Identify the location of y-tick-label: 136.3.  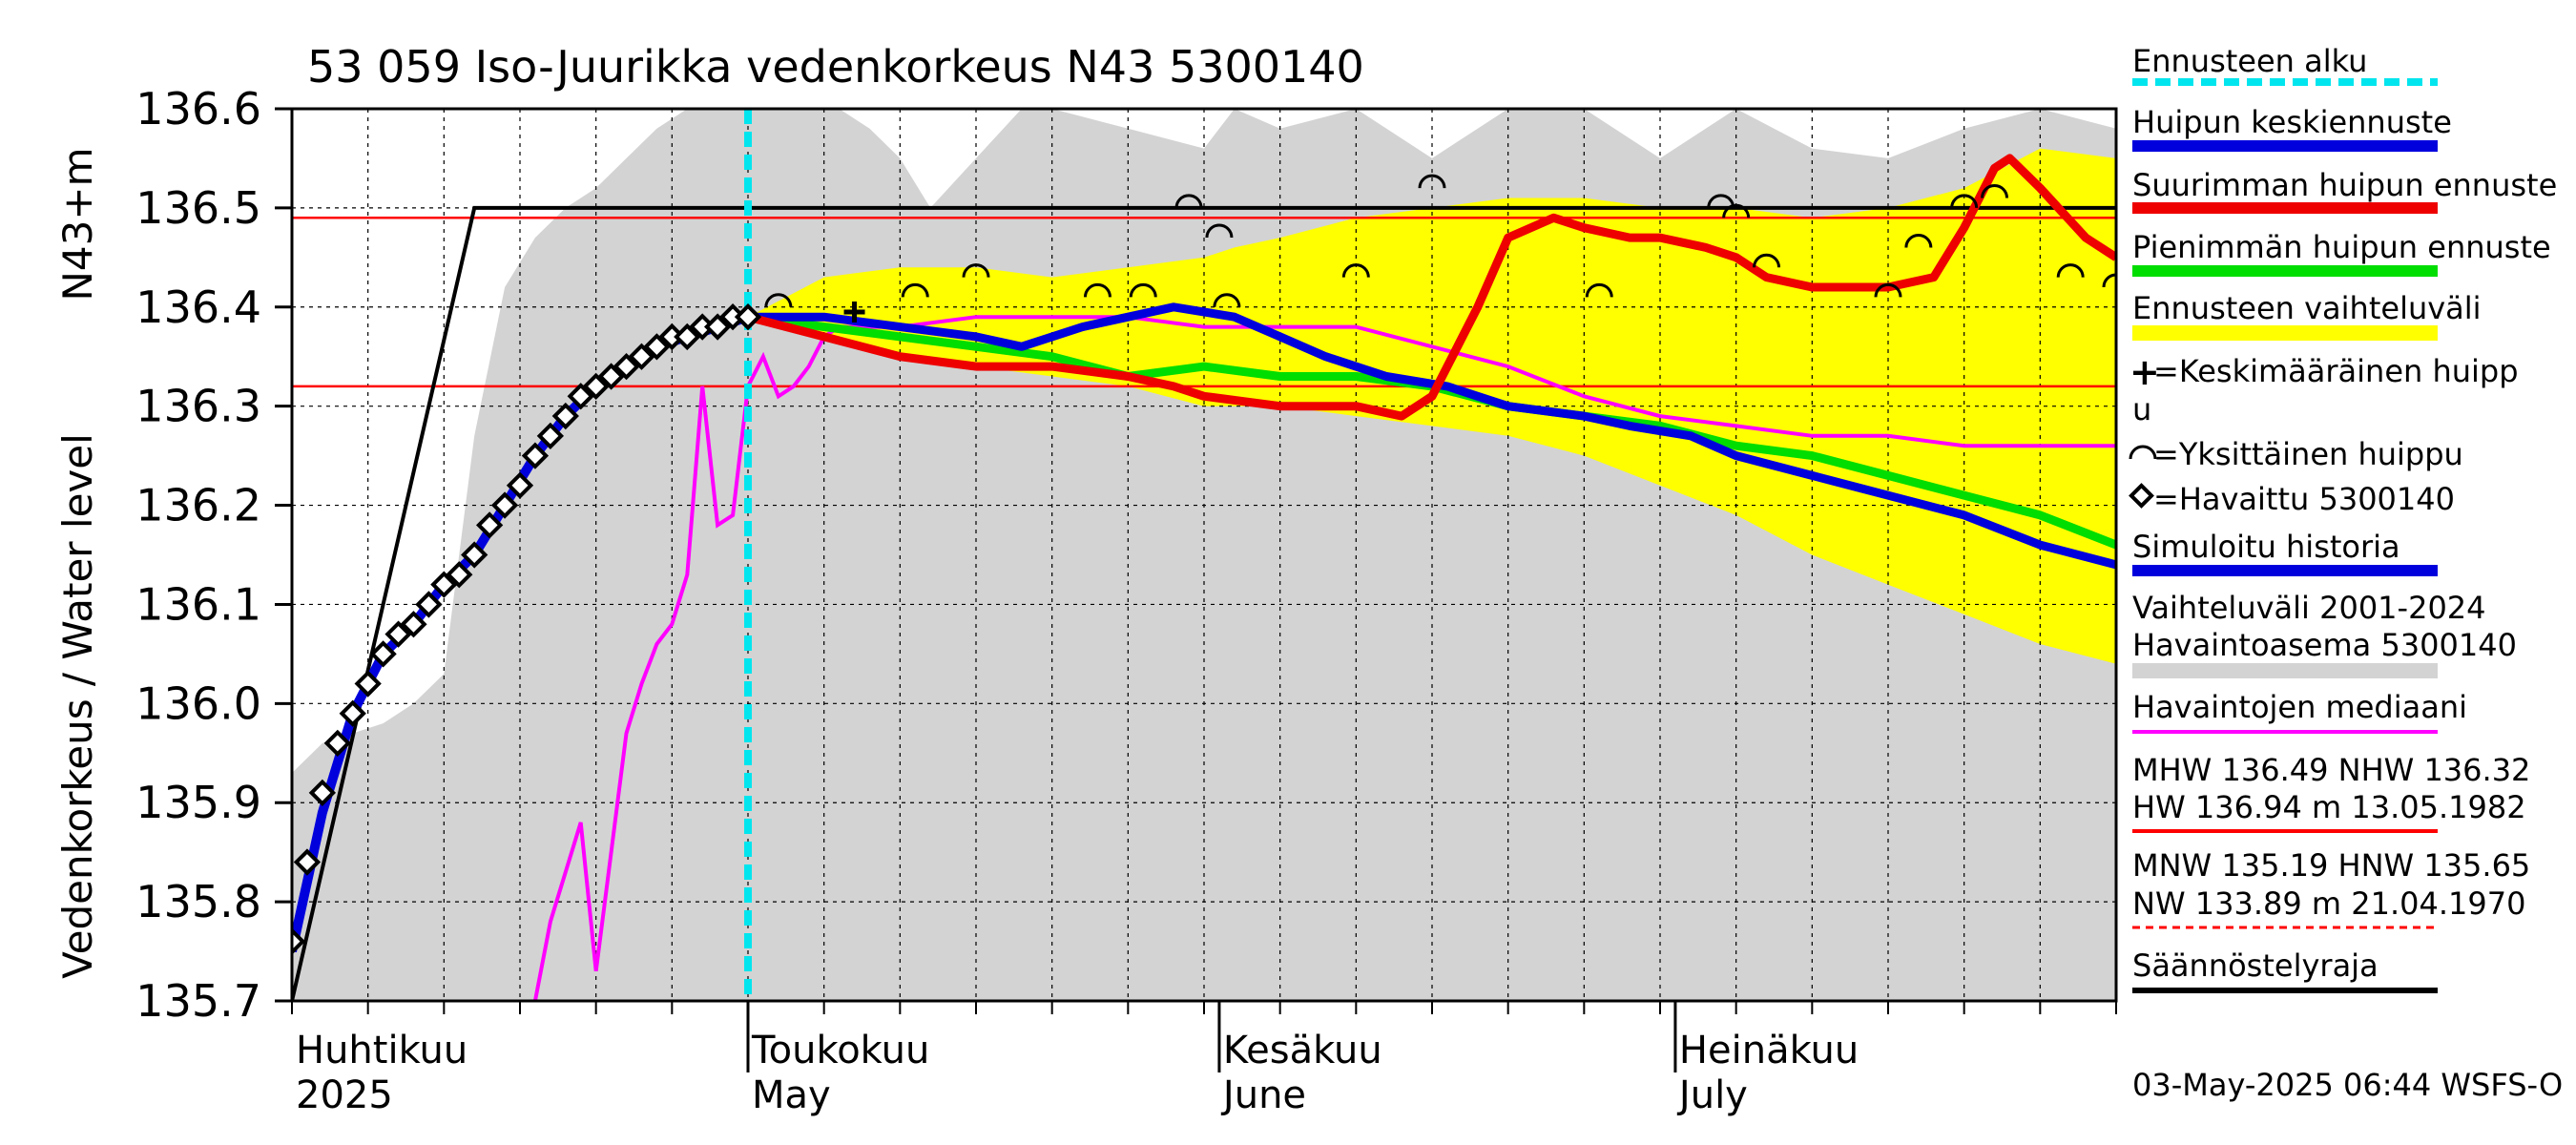
(198, 406).